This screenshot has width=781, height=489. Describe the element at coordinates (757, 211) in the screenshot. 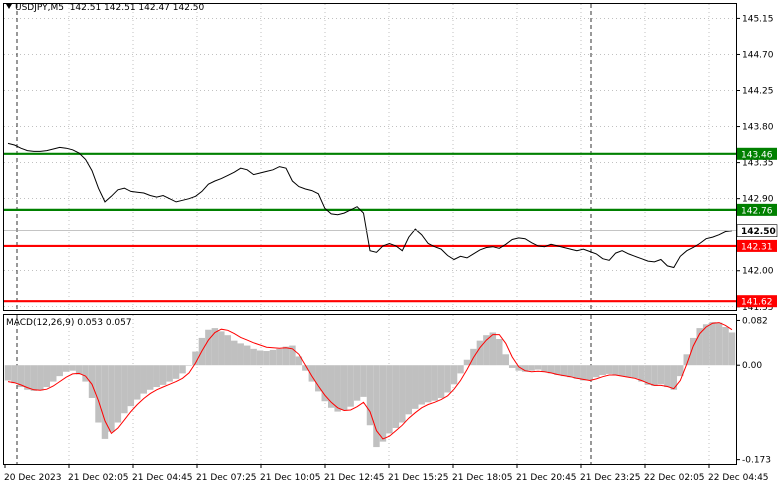

I see `resistance-level-label: 142.76` at that location.